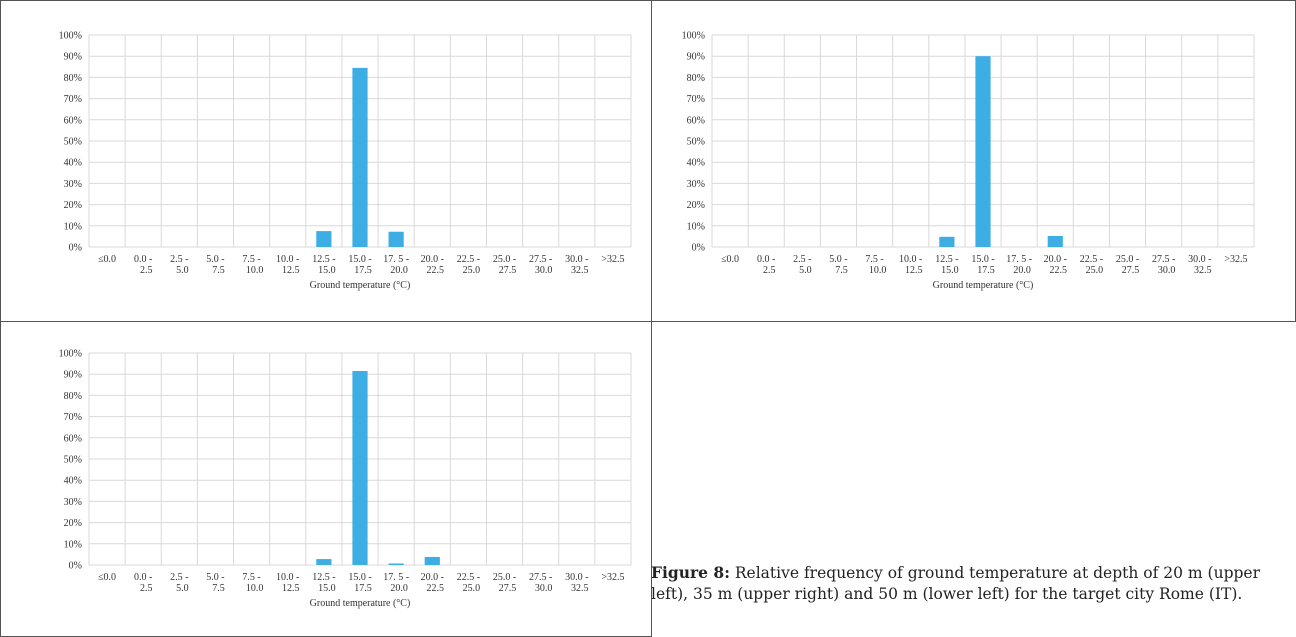 This screenshot has height=637, width=1296. Describe the element at coordinates (508, 270) in the screenshot. I see `x-tick-label: 27.5` at that location.